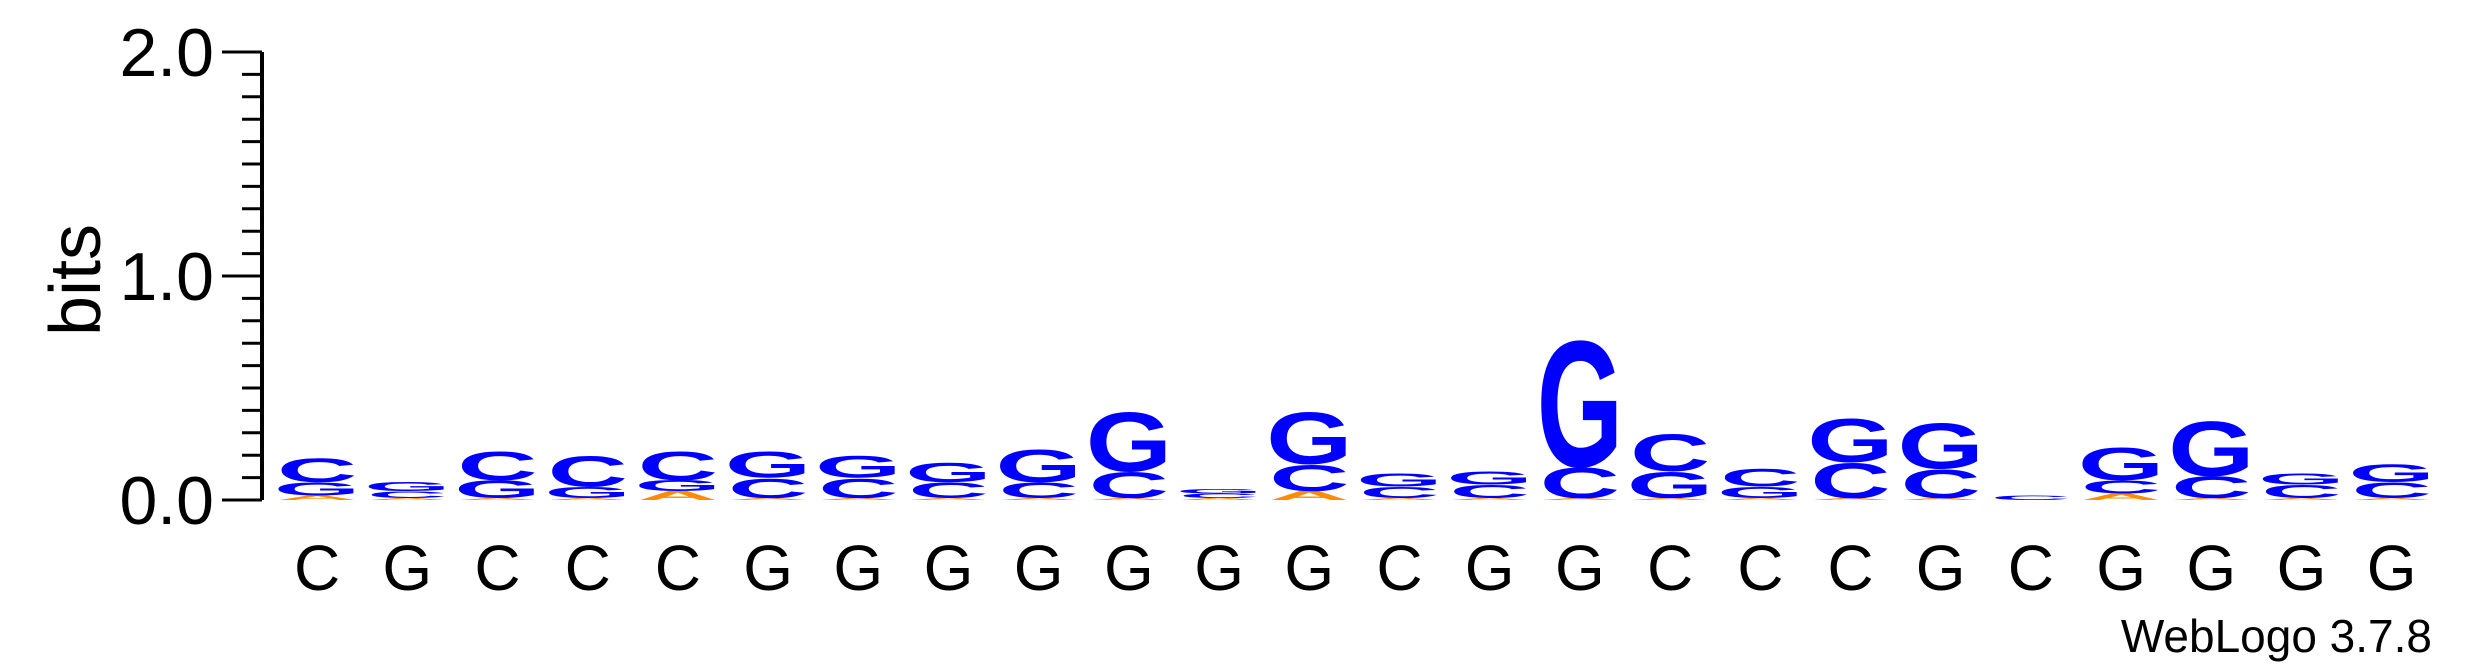  I want to click on letter-stack-19: ACG, so click(1940, 458).